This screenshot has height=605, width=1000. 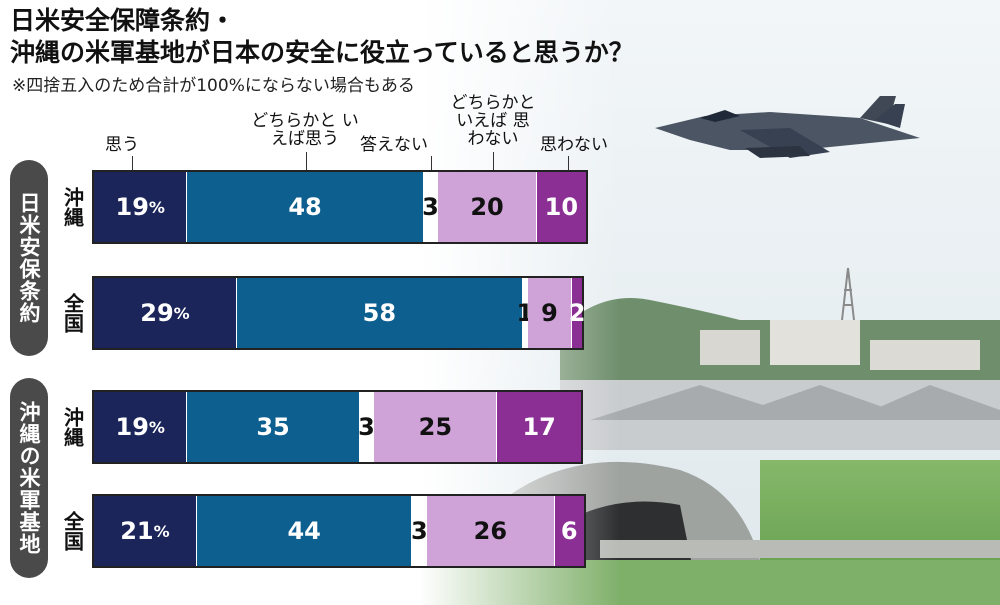 I want to click on value-label: 6, so click(x=569, y=531).